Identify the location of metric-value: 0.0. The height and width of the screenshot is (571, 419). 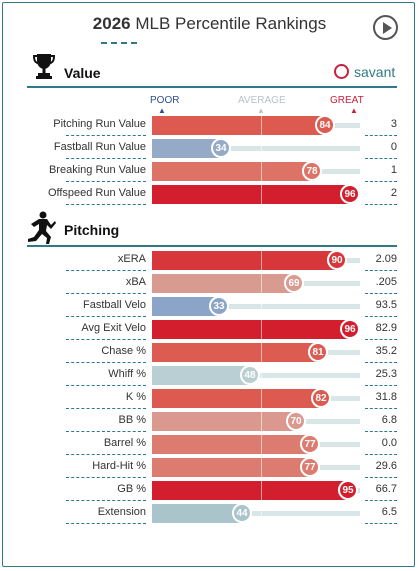
(389, 443).